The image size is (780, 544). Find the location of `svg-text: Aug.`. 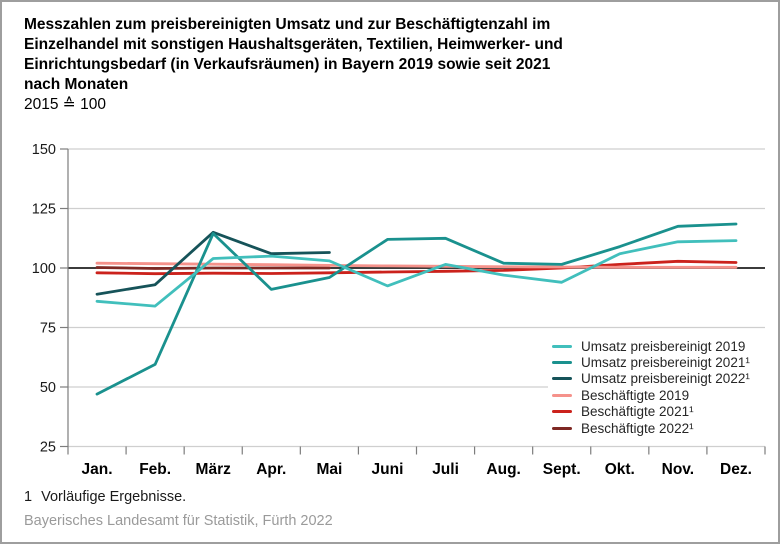

svg-text: Aug. is located at coordinates (503, 469).